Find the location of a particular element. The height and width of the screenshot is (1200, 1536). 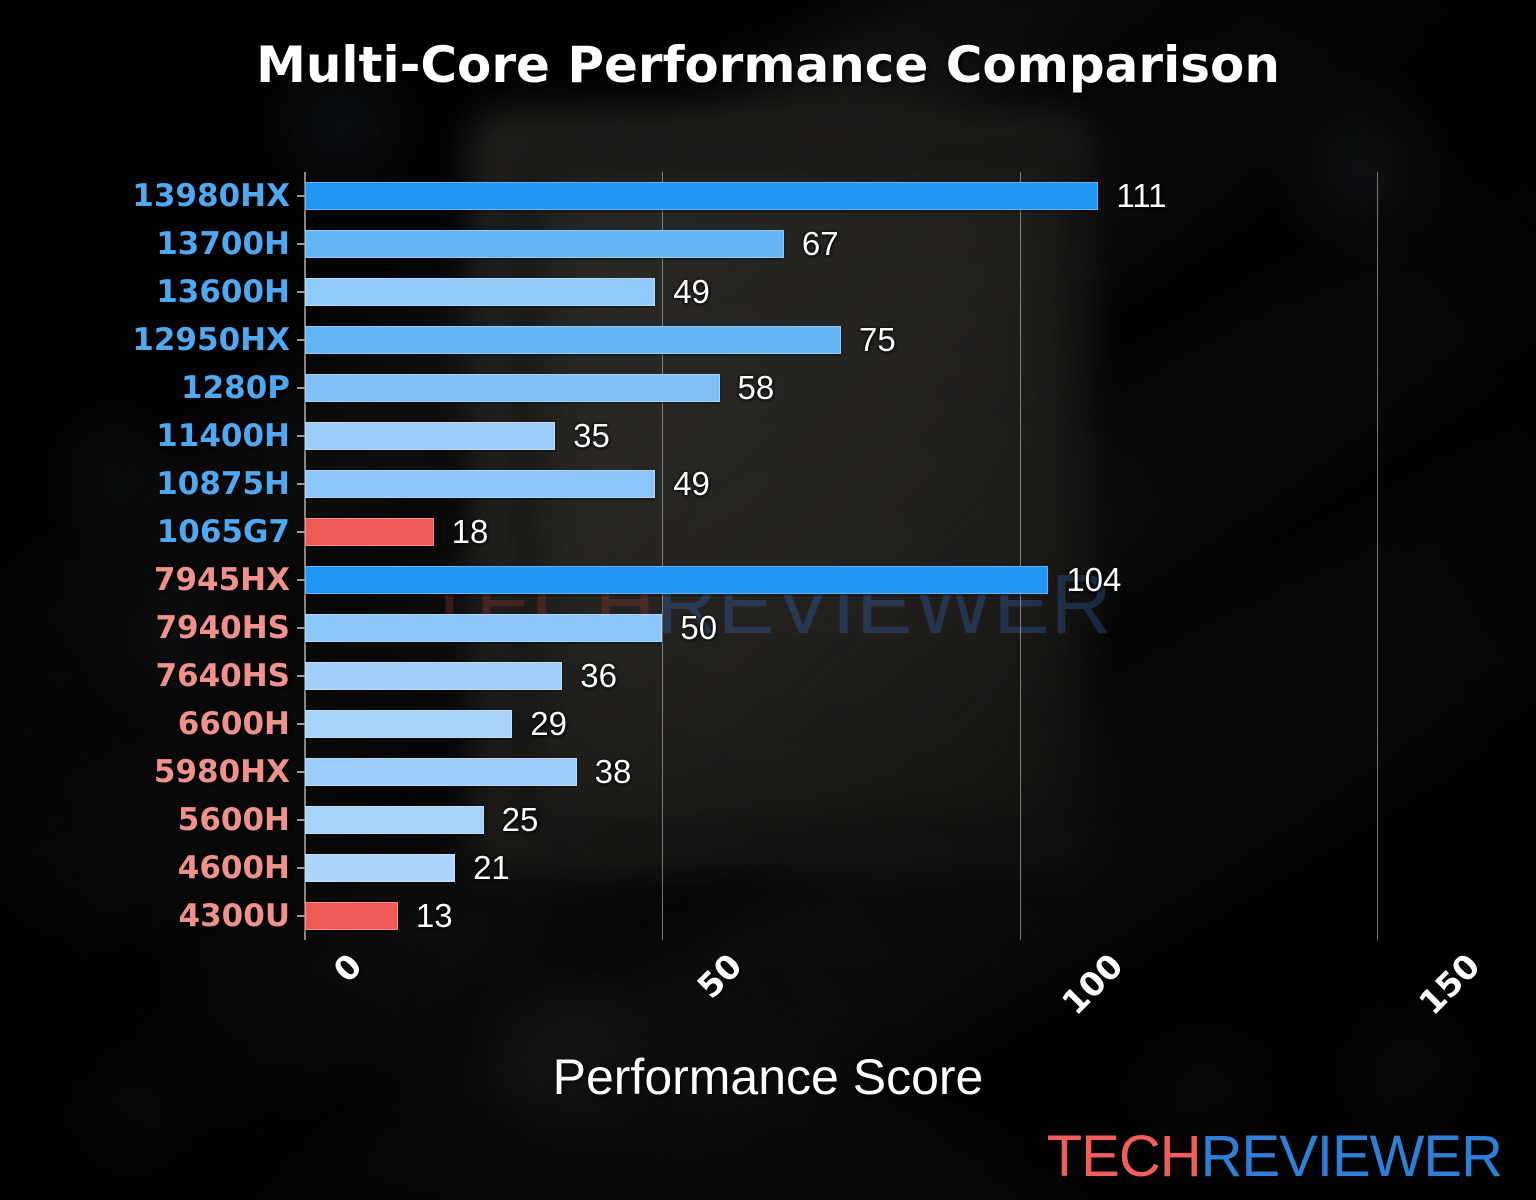

bar-value-6600H: 29 is located at coordinates (548, 723).